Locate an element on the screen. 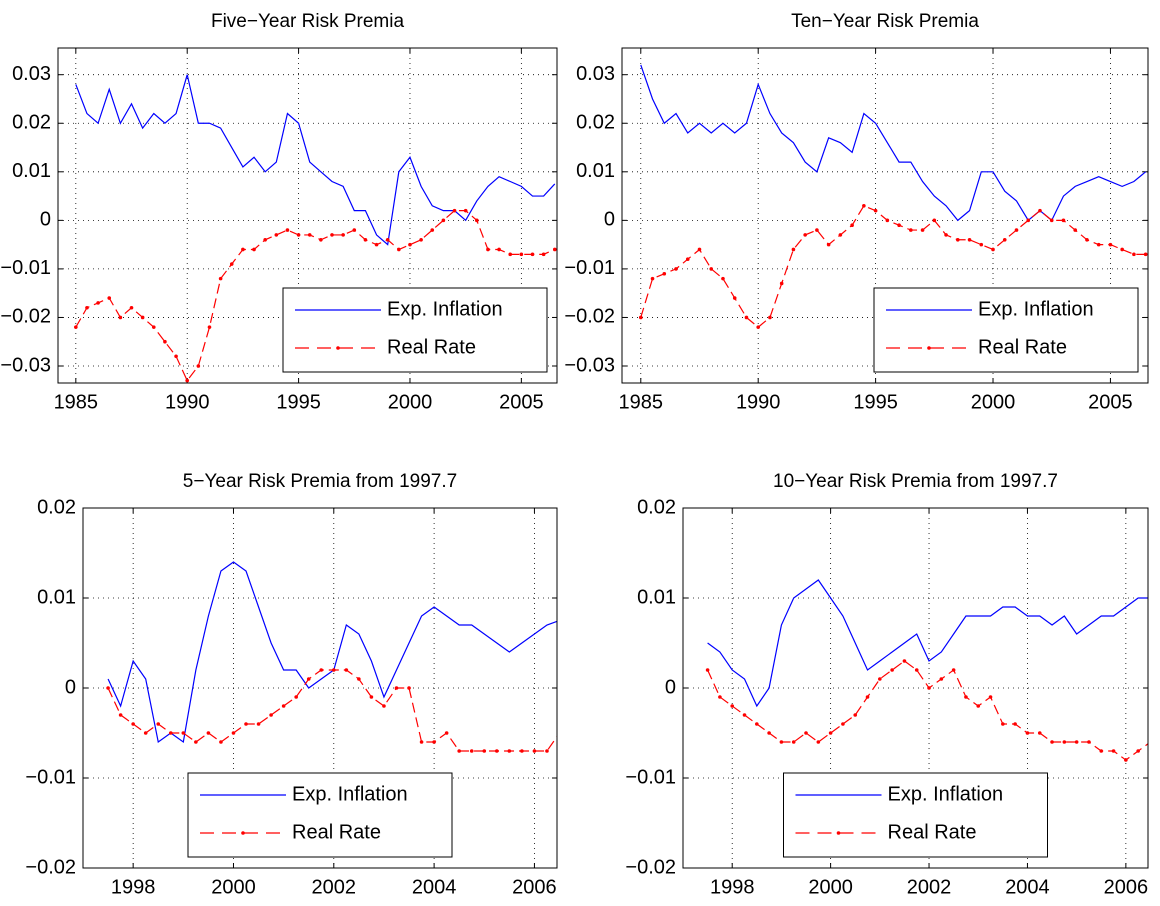  x-tick-label: 2002 is located at coordinates (929, 887).